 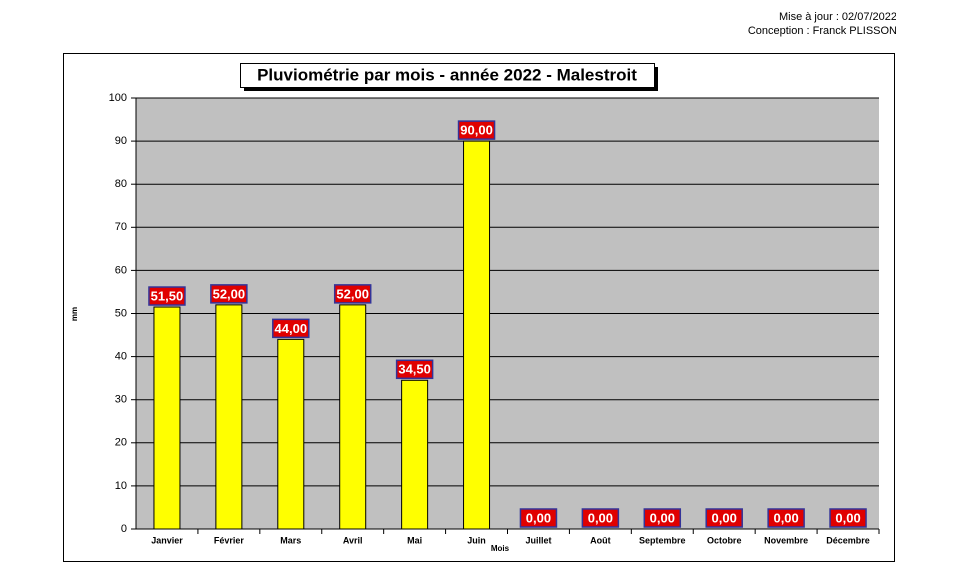 What do you see at coordinates (124, 529) in the screenshot?
I see `y-tick-label: 0` at bounding box center [124, 529].